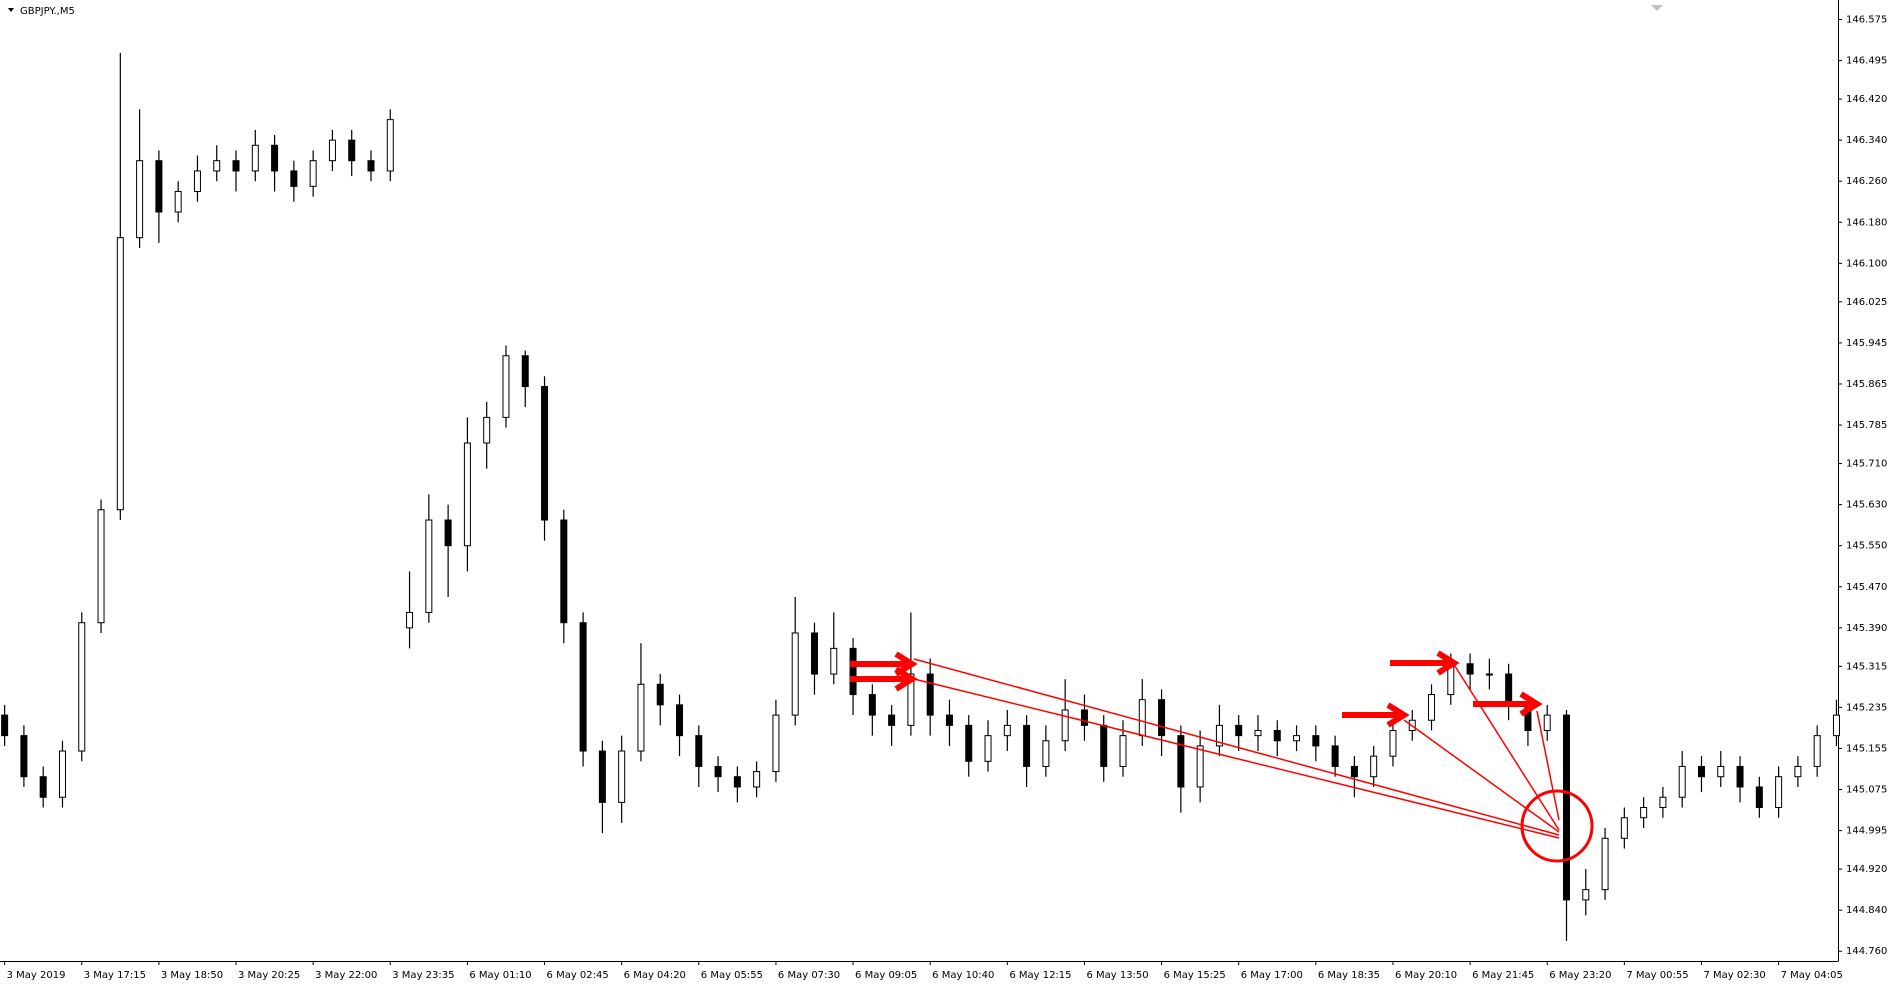 The width and height of the screenshot is (1889, 986). I want to click on y-tick-label: 146.100, so click(1866, 263).